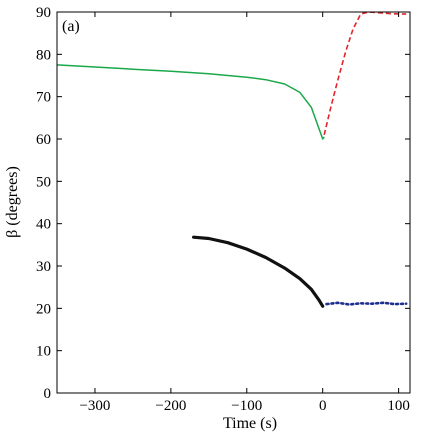 The width and height of the screenshot is (436, 435). I want to click on y-tick-label: 60, so click(43, 140).